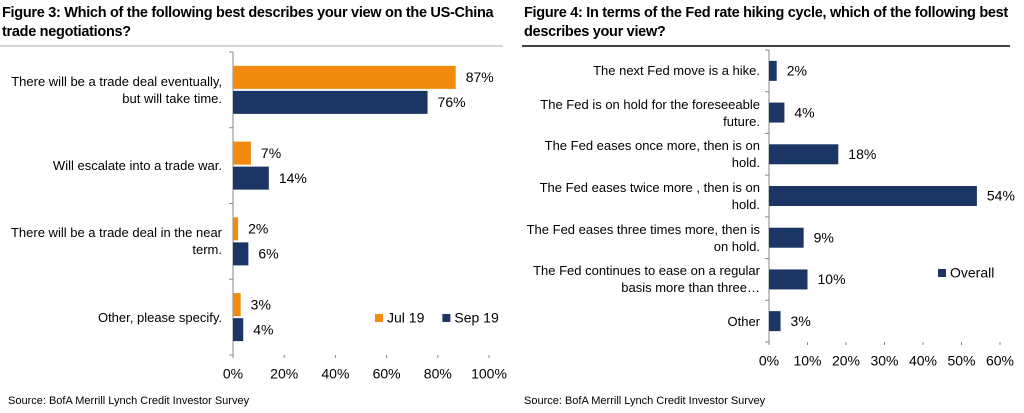 This screenshot has height=413, width=1024. I want to click on value-label: 54%, so click(1001, 196).